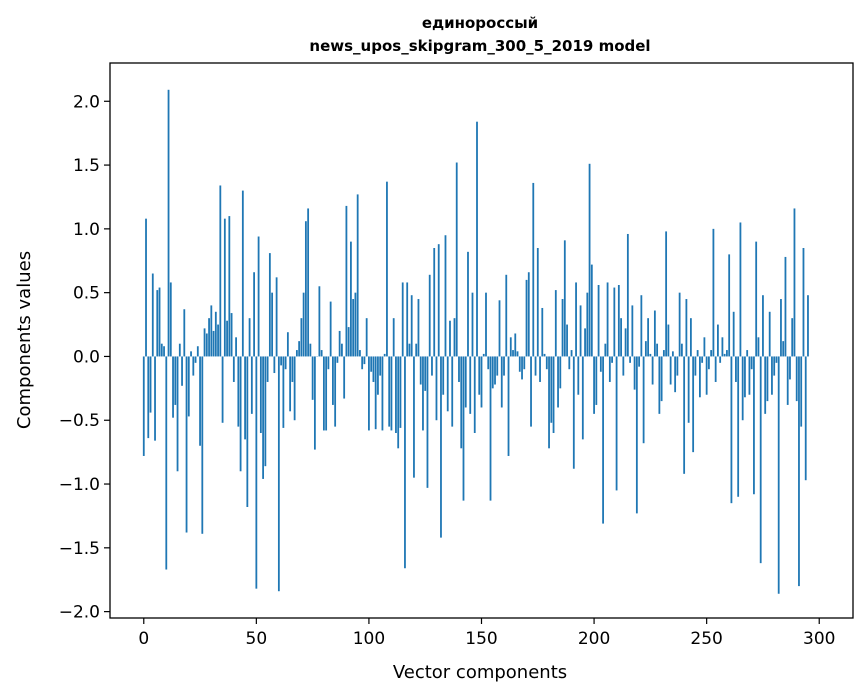 The height and width of the screenshot is (696, 867). I want to click on y-axis-ticks: −2.0 −1.5 −1.0 −0.5 0.0 0.5 1.0 1.5 2.0, so click(84, 357).